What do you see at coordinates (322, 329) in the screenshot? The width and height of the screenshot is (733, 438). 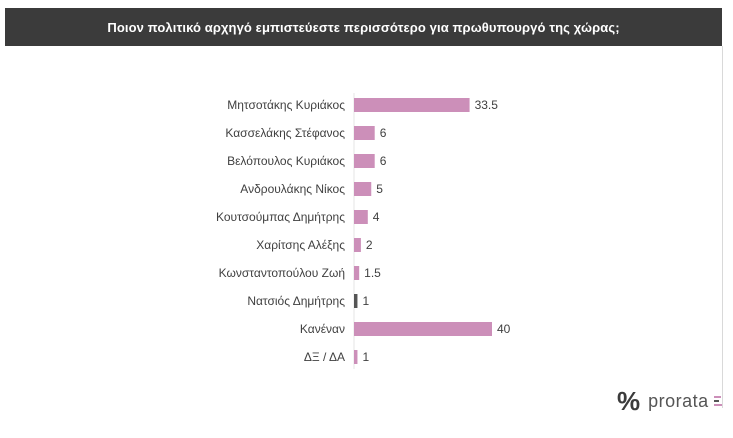 I see `category-label: Κανέναν` at bounding box center [322, 329].